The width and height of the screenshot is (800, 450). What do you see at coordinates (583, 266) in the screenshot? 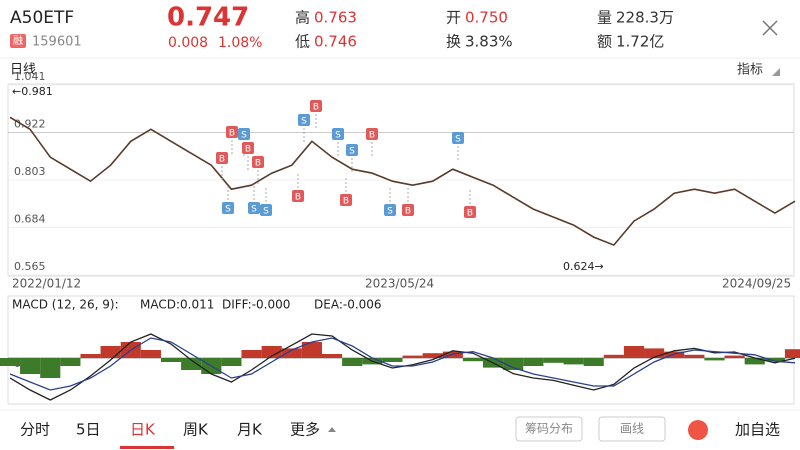
I see `min-label: 0.624→` at bounding box center [583, 266].